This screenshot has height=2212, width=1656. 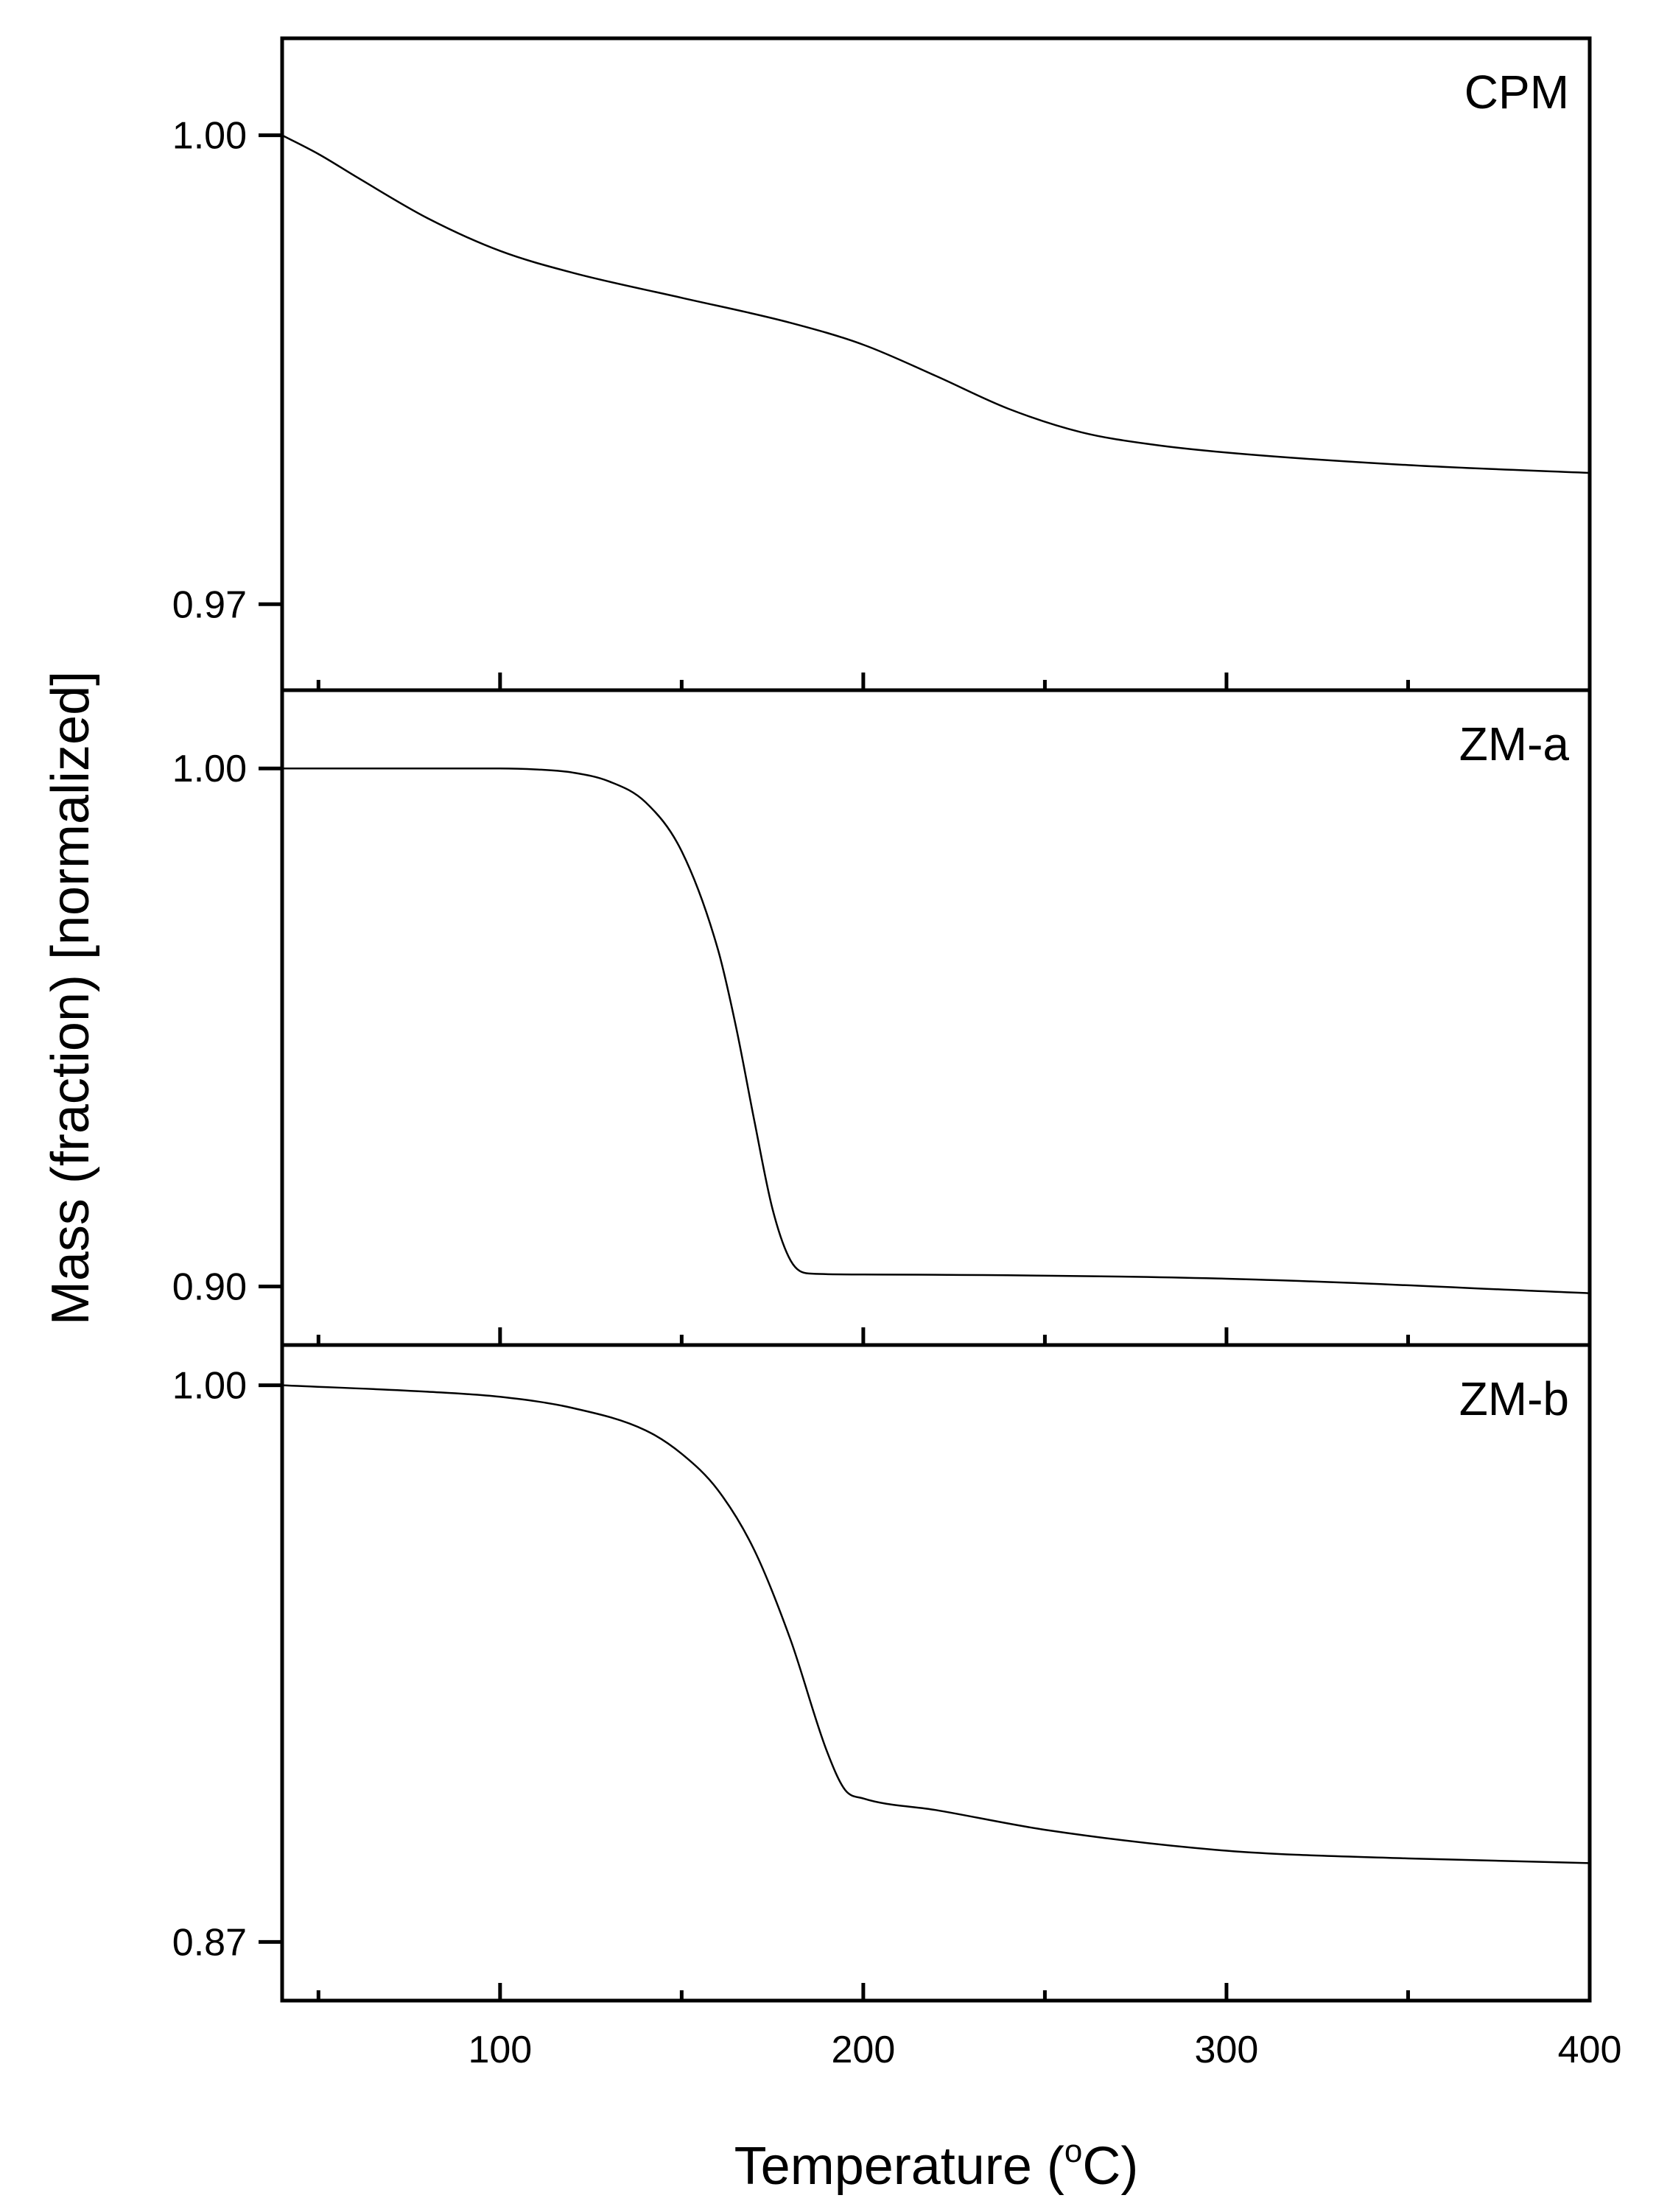 What do you see at coordinates (864, 2050) in the screenshot?
I see `x-tick-label: 200` at bounding box center [864, 2050].